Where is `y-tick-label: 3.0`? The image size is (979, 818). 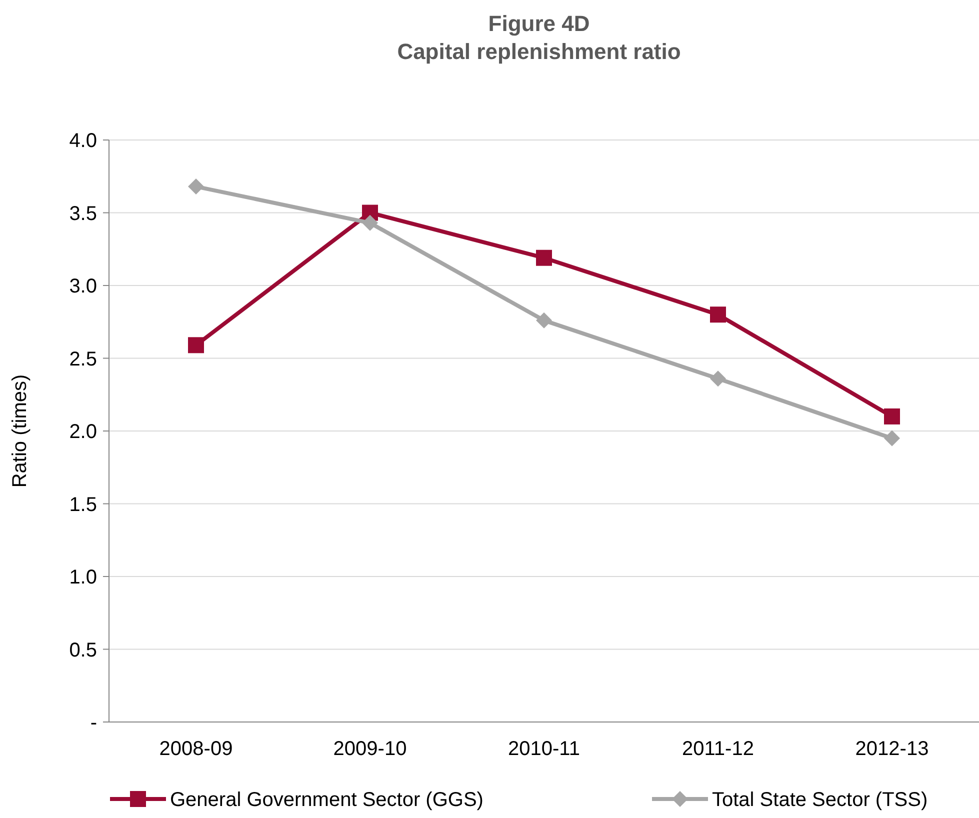 y-tick-label: 3.0 is located at coordinates (83, 287).